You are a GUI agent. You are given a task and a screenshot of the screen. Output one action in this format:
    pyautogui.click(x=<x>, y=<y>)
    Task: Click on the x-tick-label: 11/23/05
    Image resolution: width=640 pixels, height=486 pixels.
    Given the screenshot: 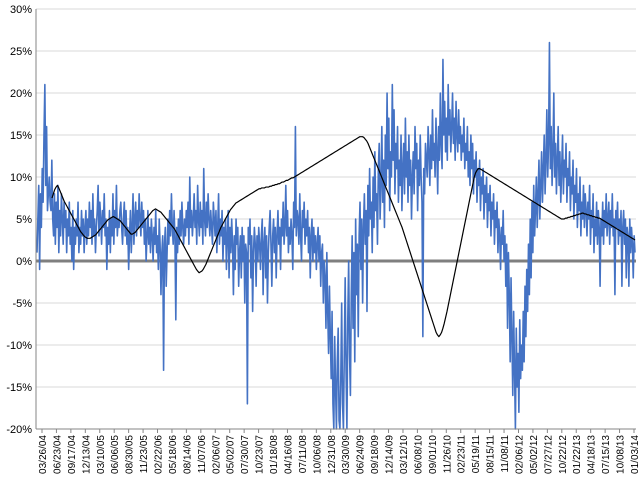 What is the action you would take?
    pyautogui.click(x=144, y=454)
    